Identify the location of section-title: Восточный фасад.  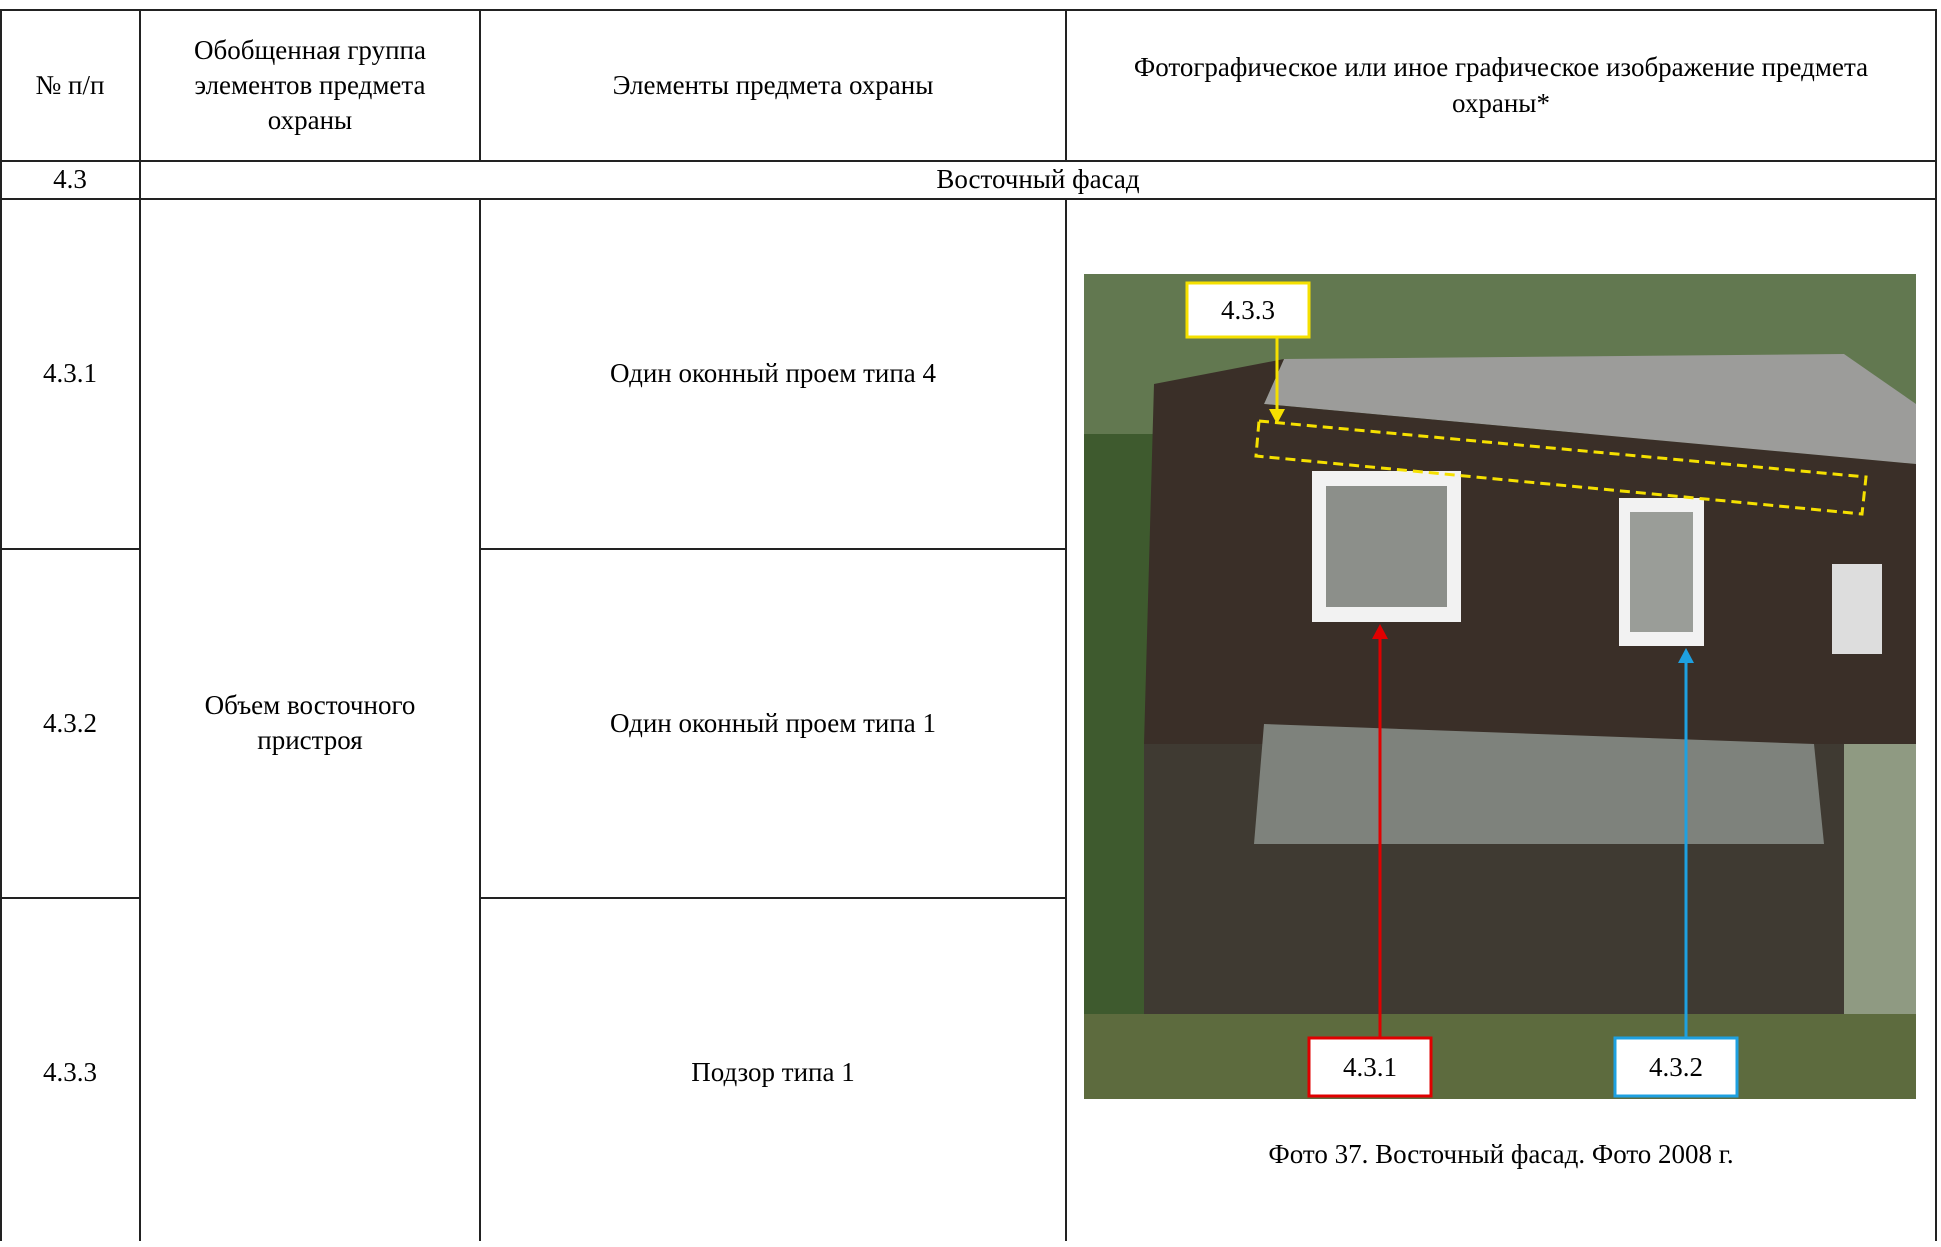
(1038, 179).